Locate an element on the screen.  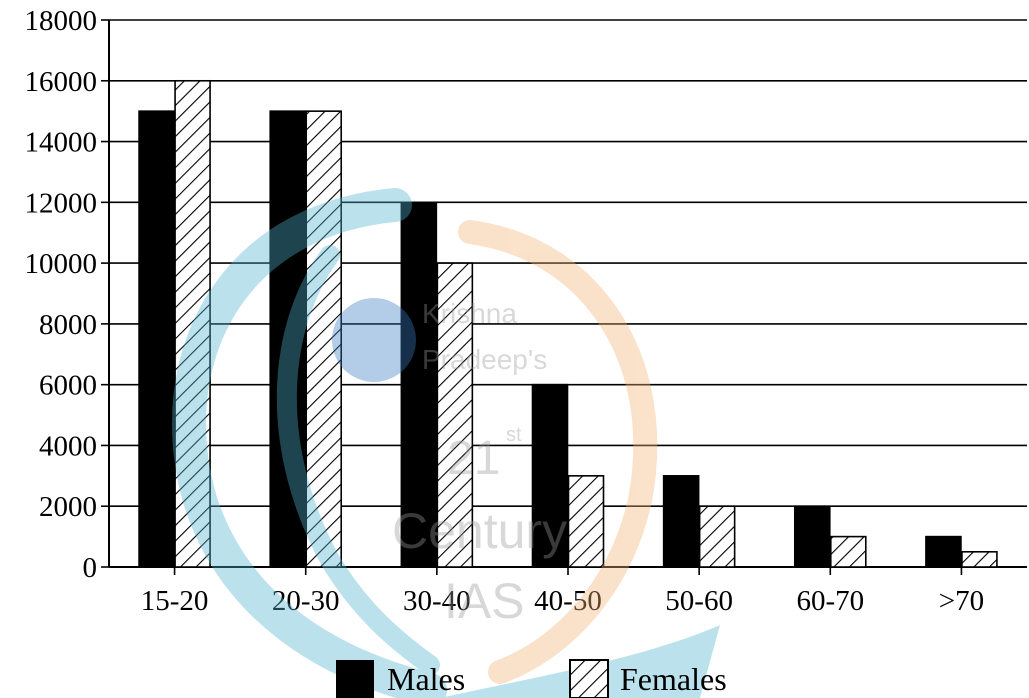
x-tick-label: 50-60 is located at coordinates (699, 601).